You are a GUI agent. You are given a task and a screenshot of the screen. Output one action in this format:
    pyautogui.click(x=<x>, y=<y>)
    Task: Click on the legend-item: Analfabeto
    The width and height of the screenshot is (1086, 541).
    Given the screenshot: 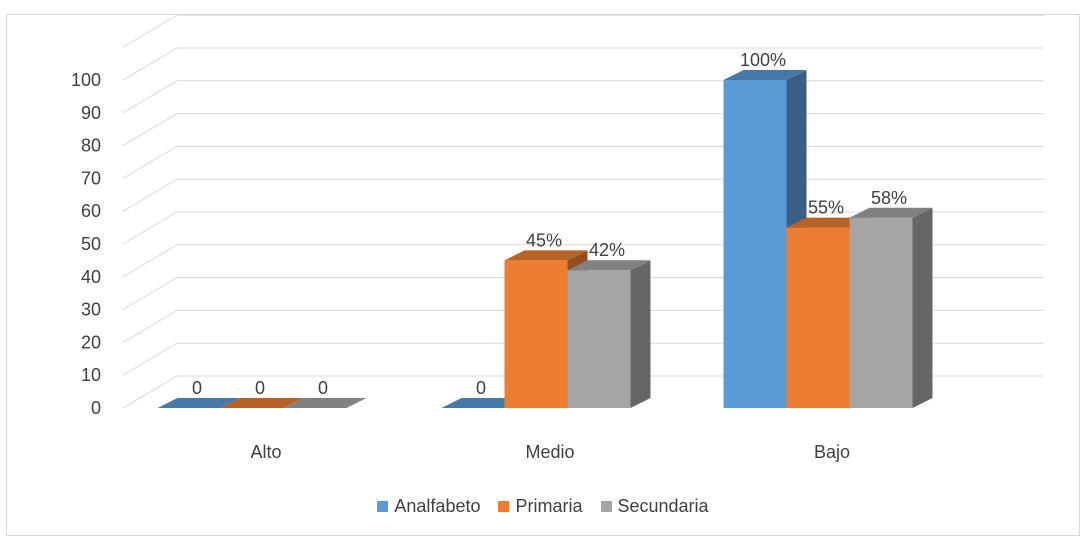 What is the action you would take?
    pyautogui.click(x=428, y=506)
    